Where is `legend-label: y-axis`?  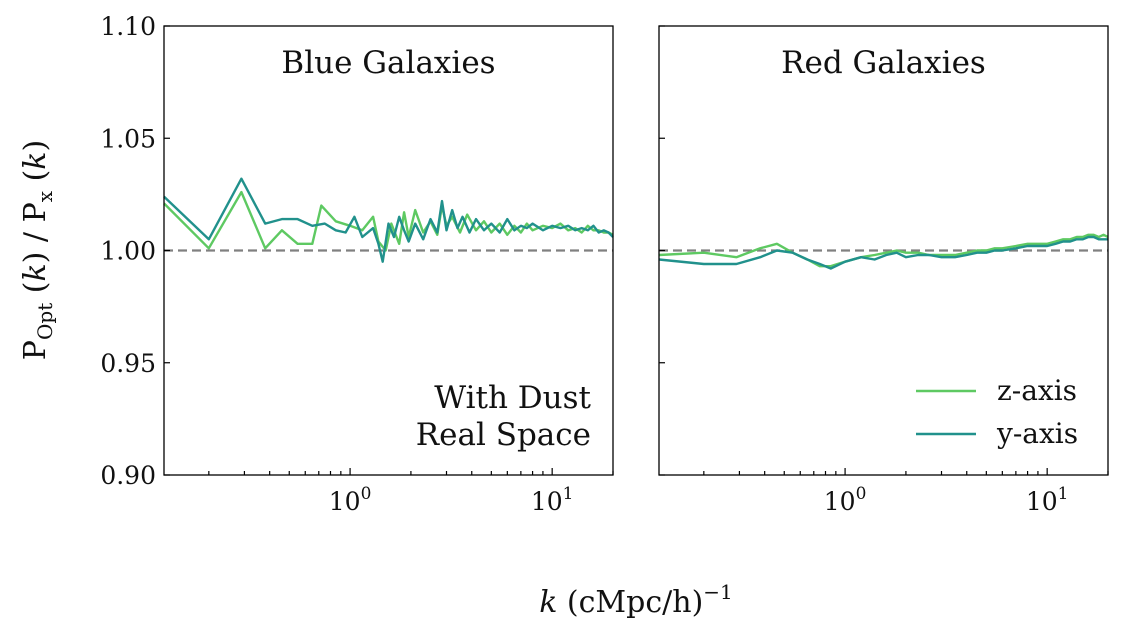 legend-label: y-axis is located at coordinates (1037, 433).